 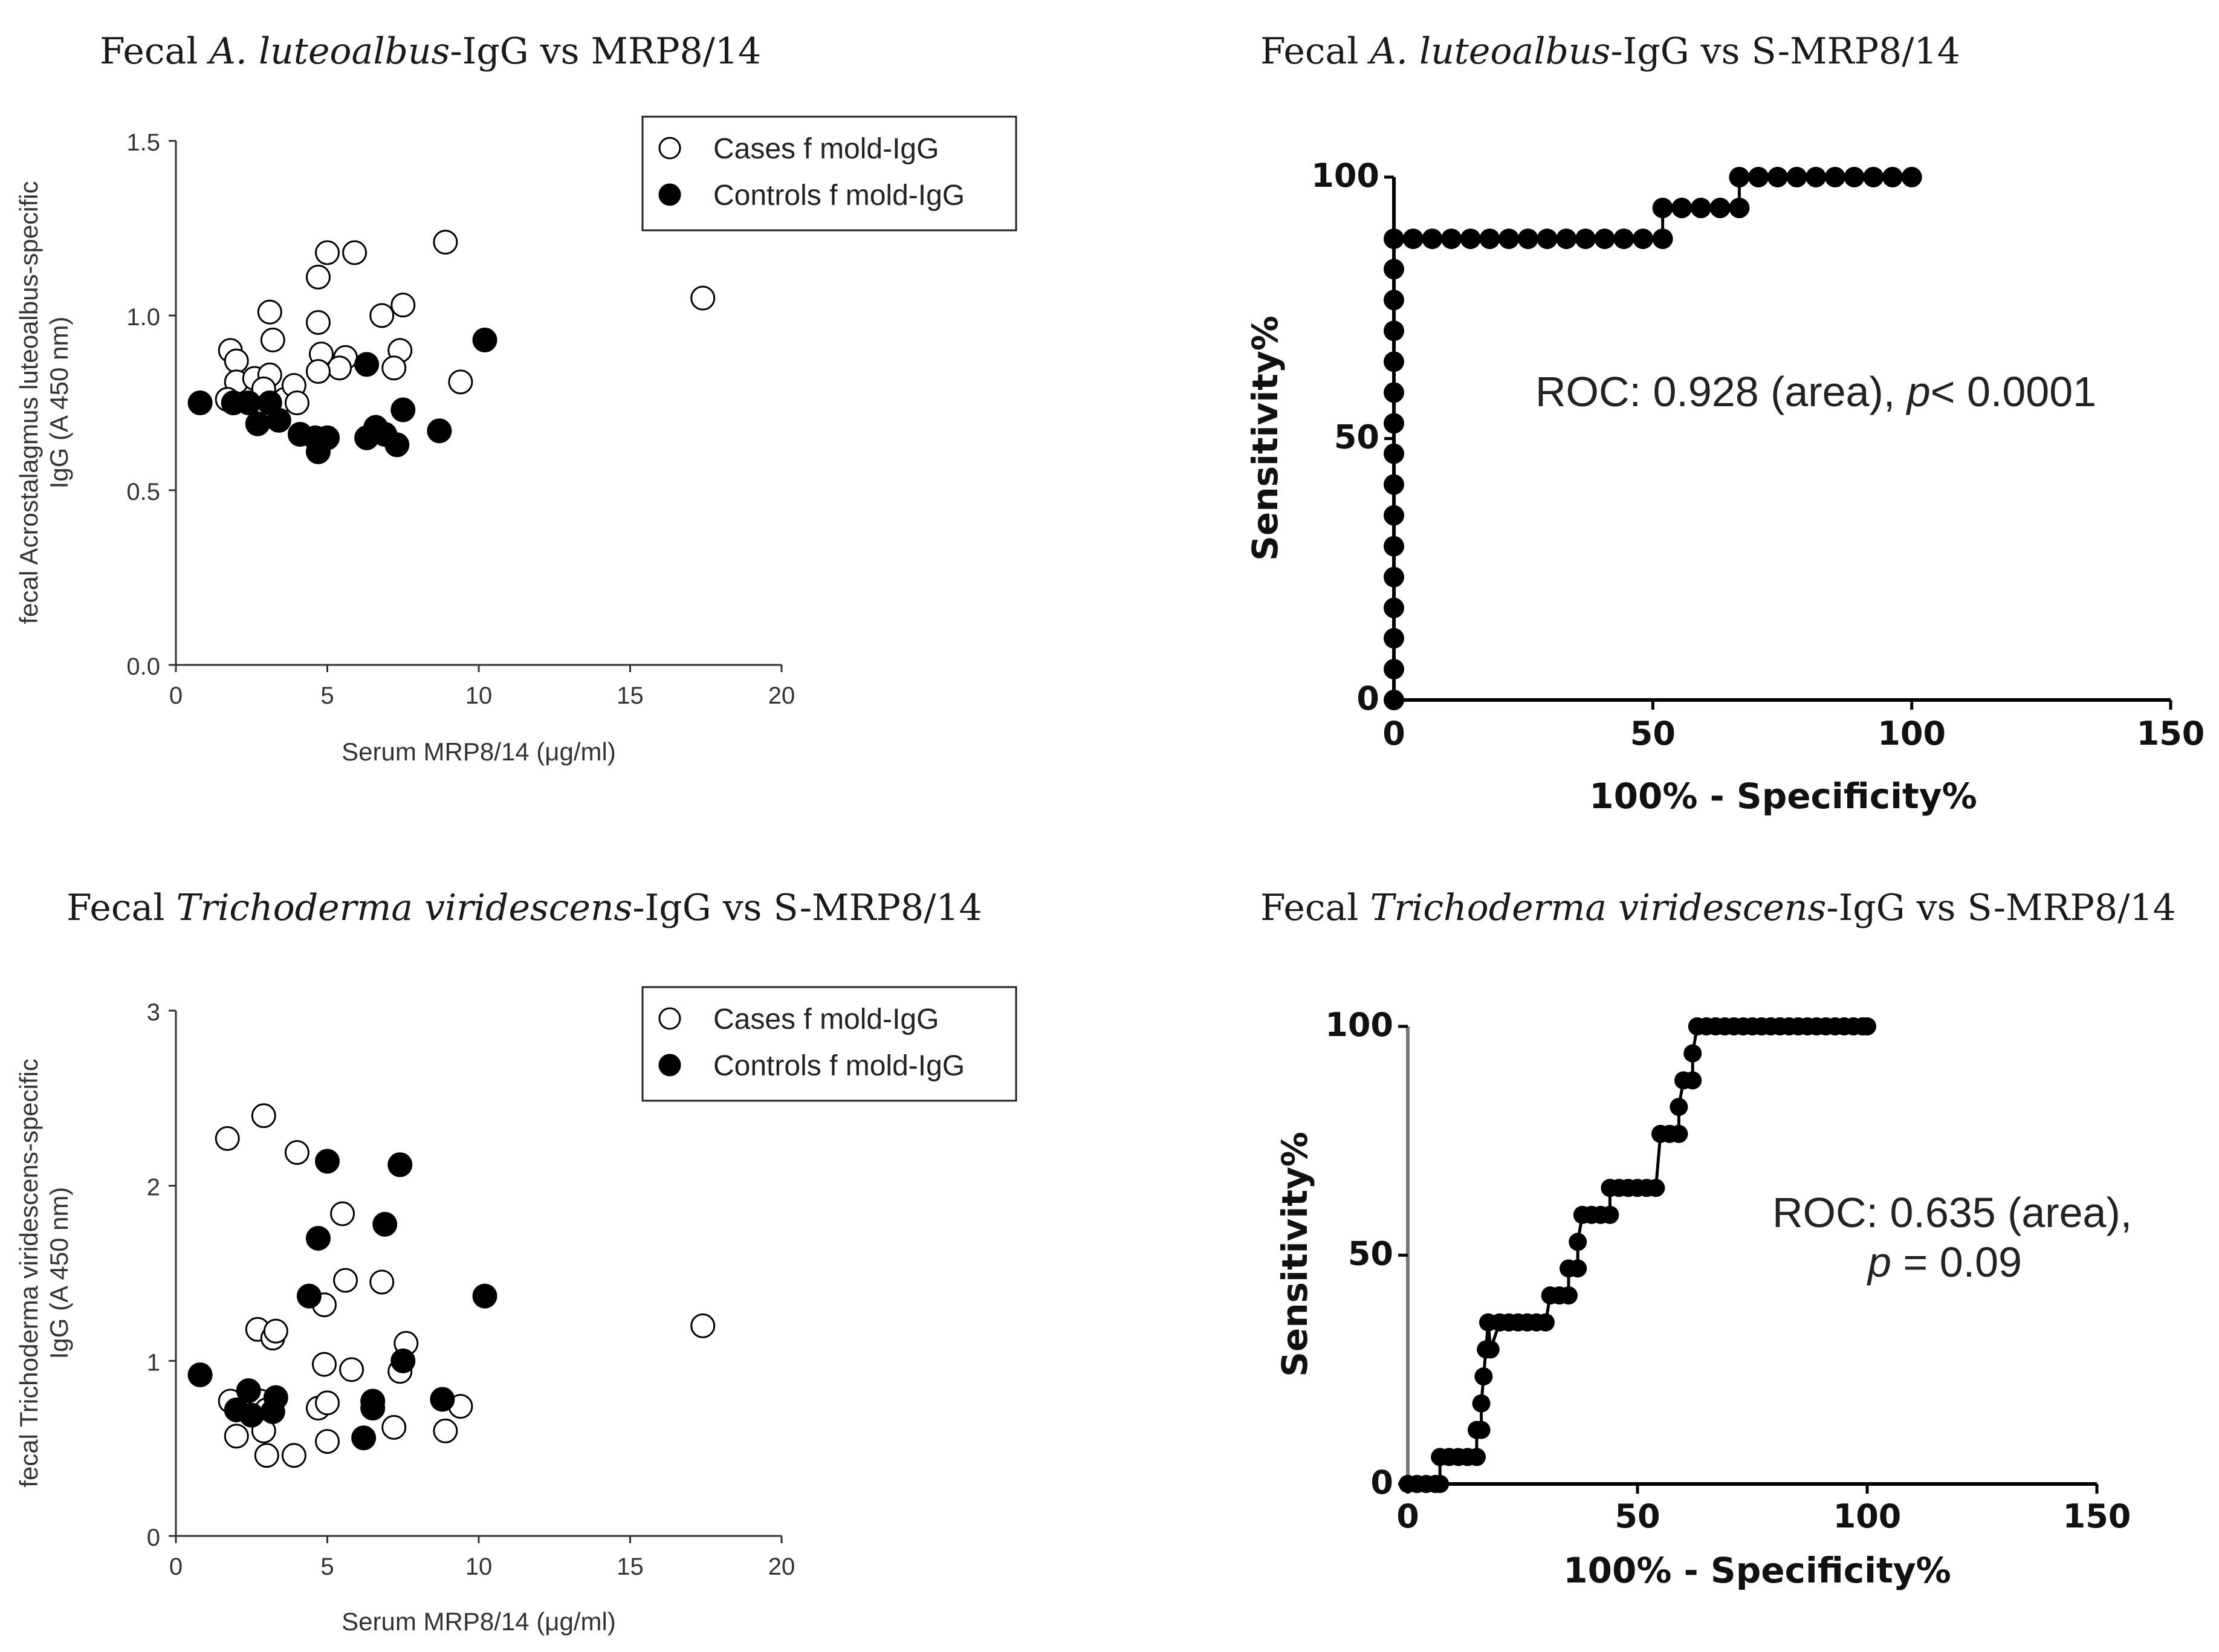 What do you see at coordinates (782, 1566) in the screenshot?
I see `panel-c-x-tick-label: 20` at bounding box center [782, 1566].